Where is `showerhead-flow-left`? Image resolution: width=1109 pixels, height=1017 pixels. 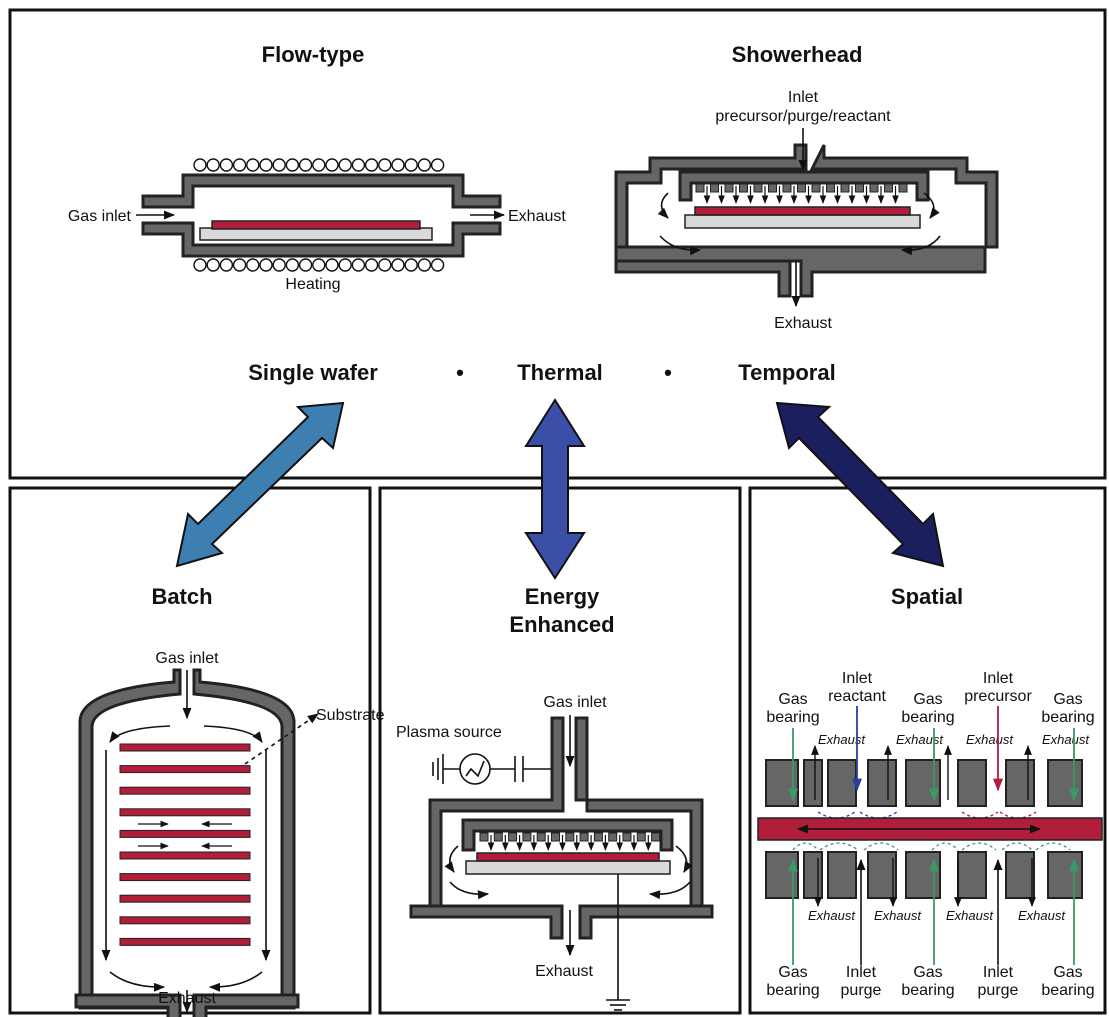
showerhead-flow-left is located at coordinates (663, 205).